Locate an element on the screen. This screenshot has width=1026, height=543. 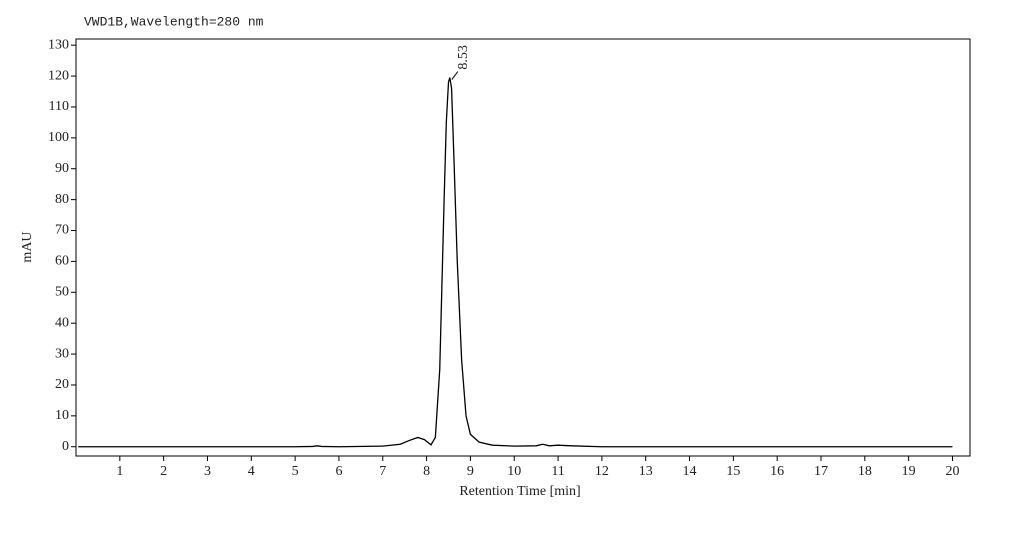
x-tick-label: 12 is located at coordinates (602, 471).